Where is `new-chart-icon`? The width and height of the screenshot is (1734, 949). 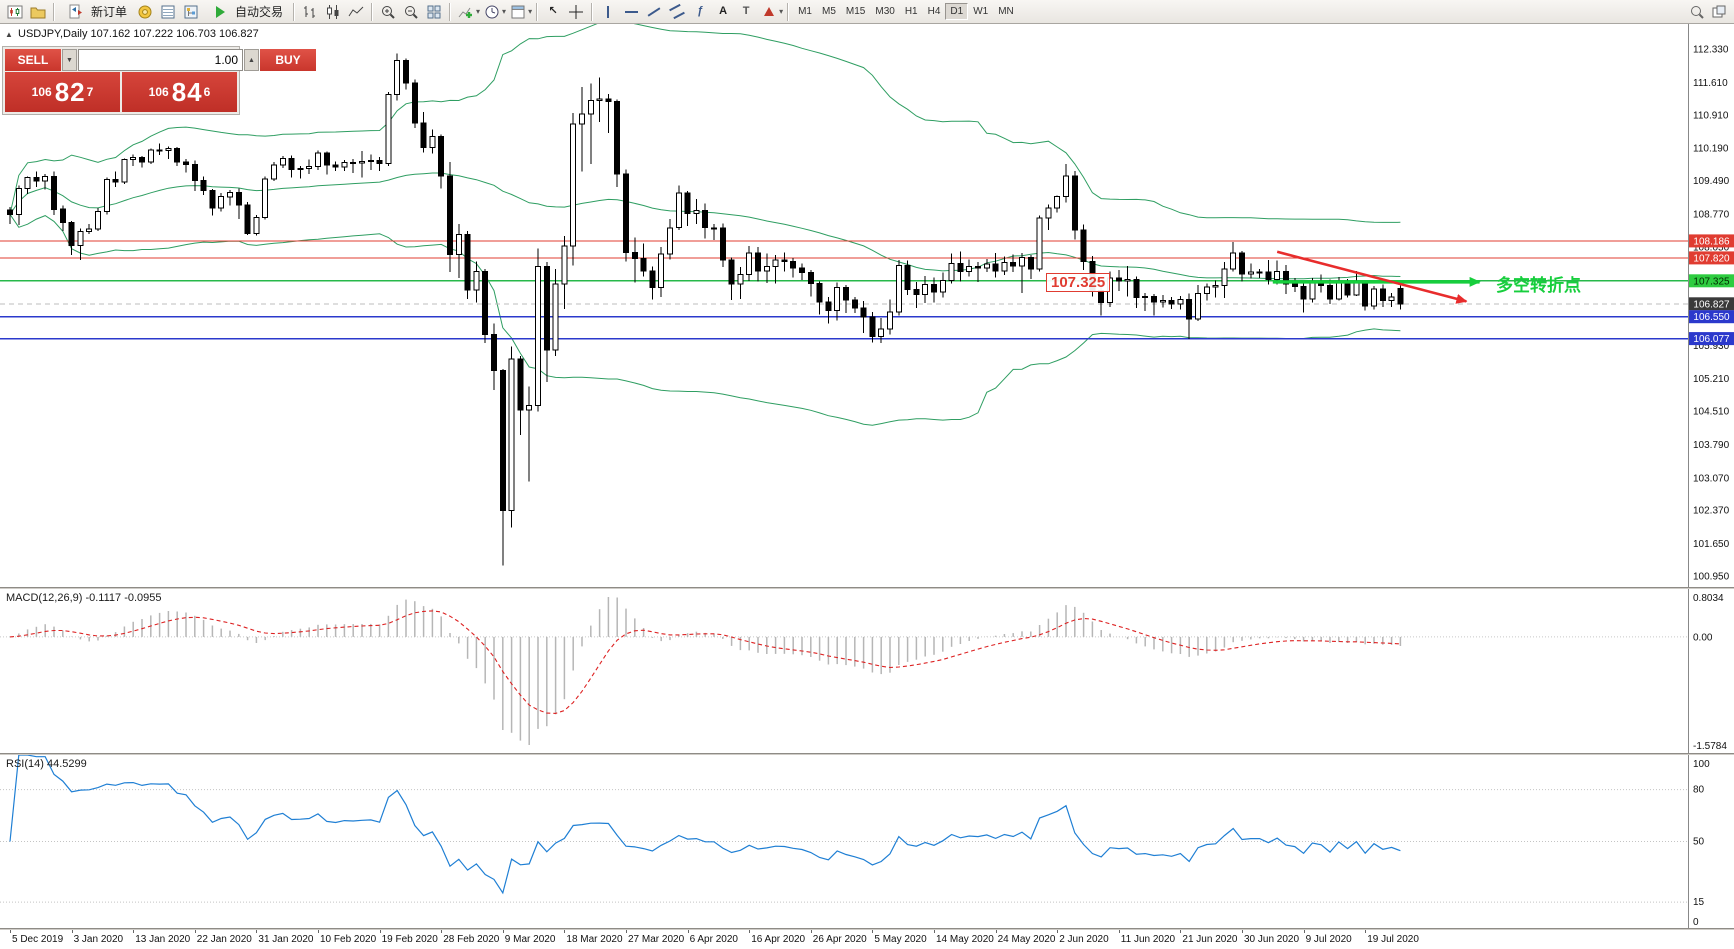 new-chart-icon is located at coordinates (15, 12).